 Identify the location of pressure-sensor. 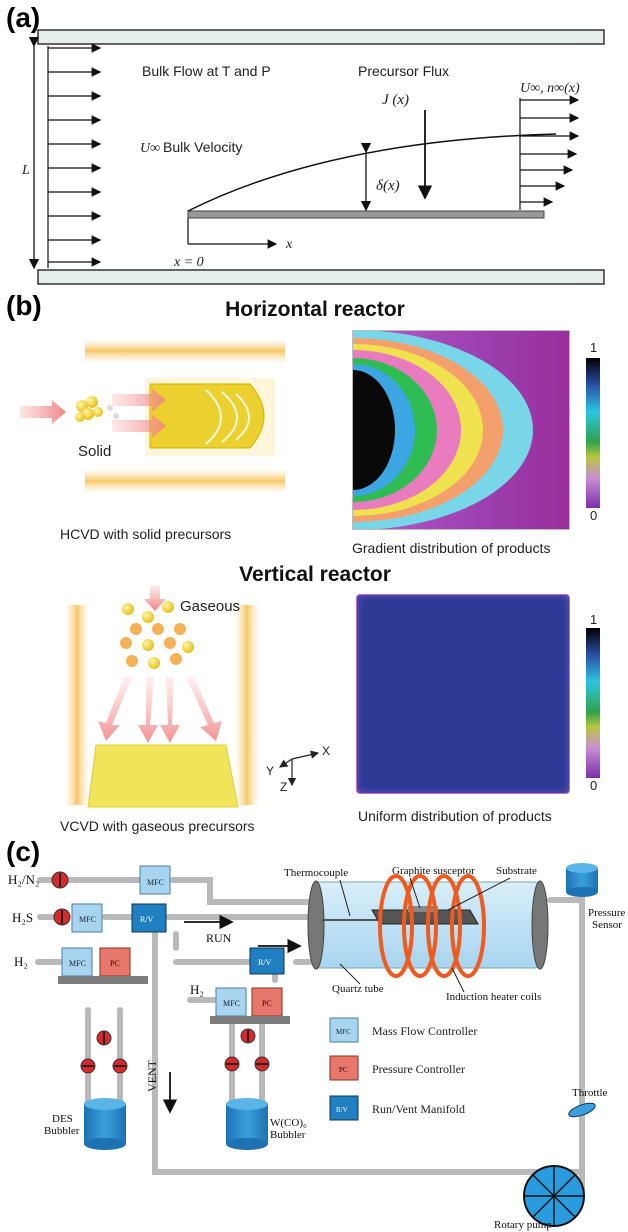
(582, 880).